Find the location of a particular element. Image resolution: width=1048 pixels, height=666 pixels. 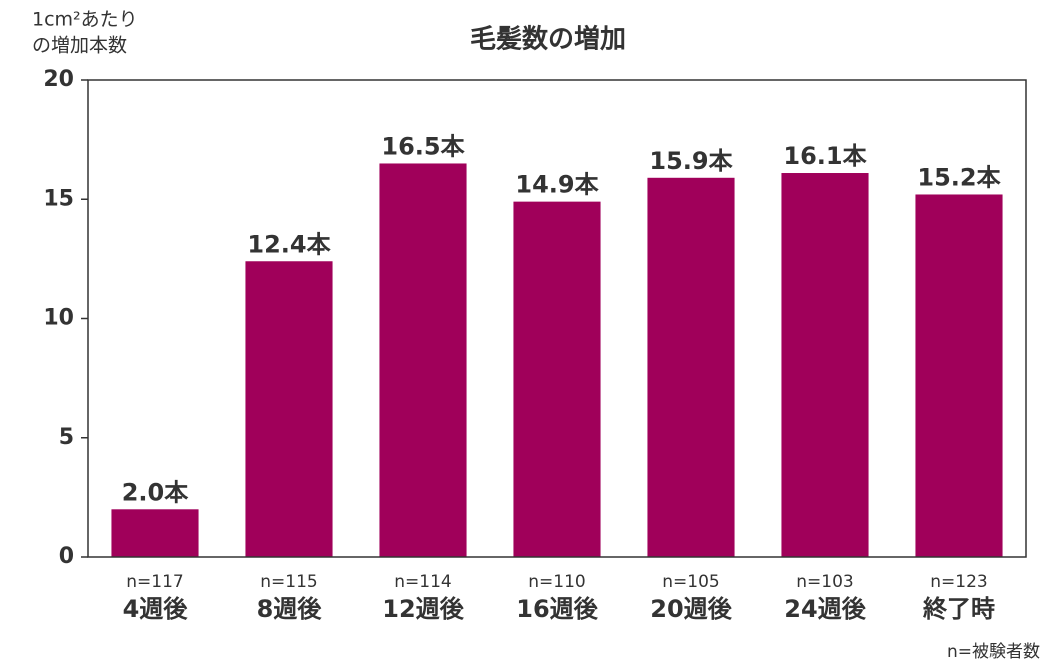

x-tick-label: 20週後 is located at coordinates (691, 609).